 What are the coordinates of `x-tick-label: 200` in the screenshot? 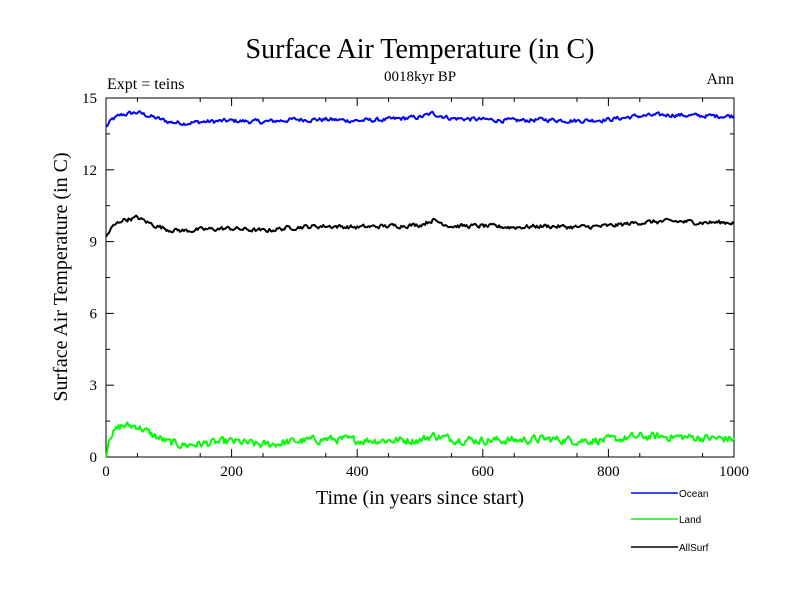 It's located at (231, 472).